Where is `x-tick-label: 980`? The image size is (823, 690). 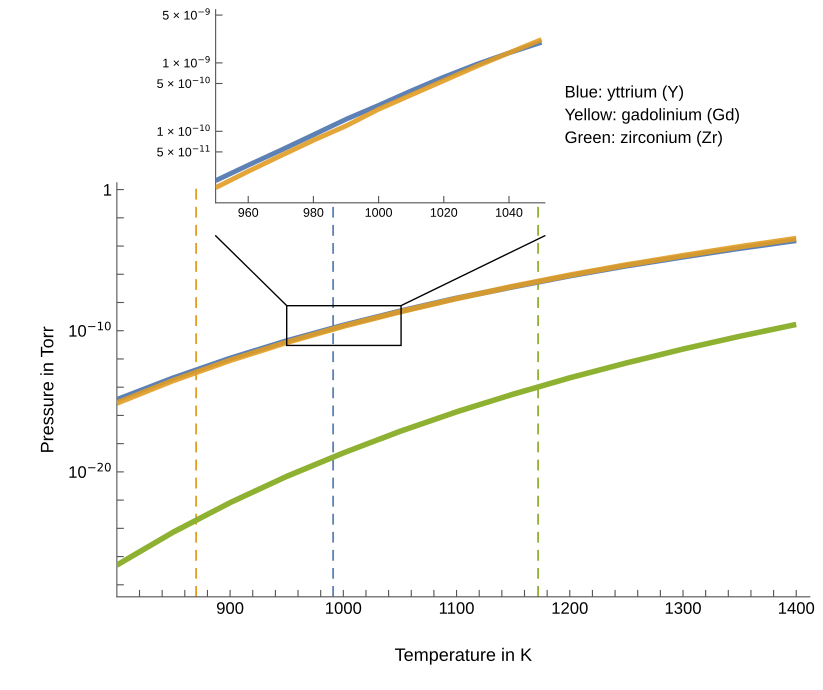
x-tick-label: 980 is located at coordinates (314, 212).